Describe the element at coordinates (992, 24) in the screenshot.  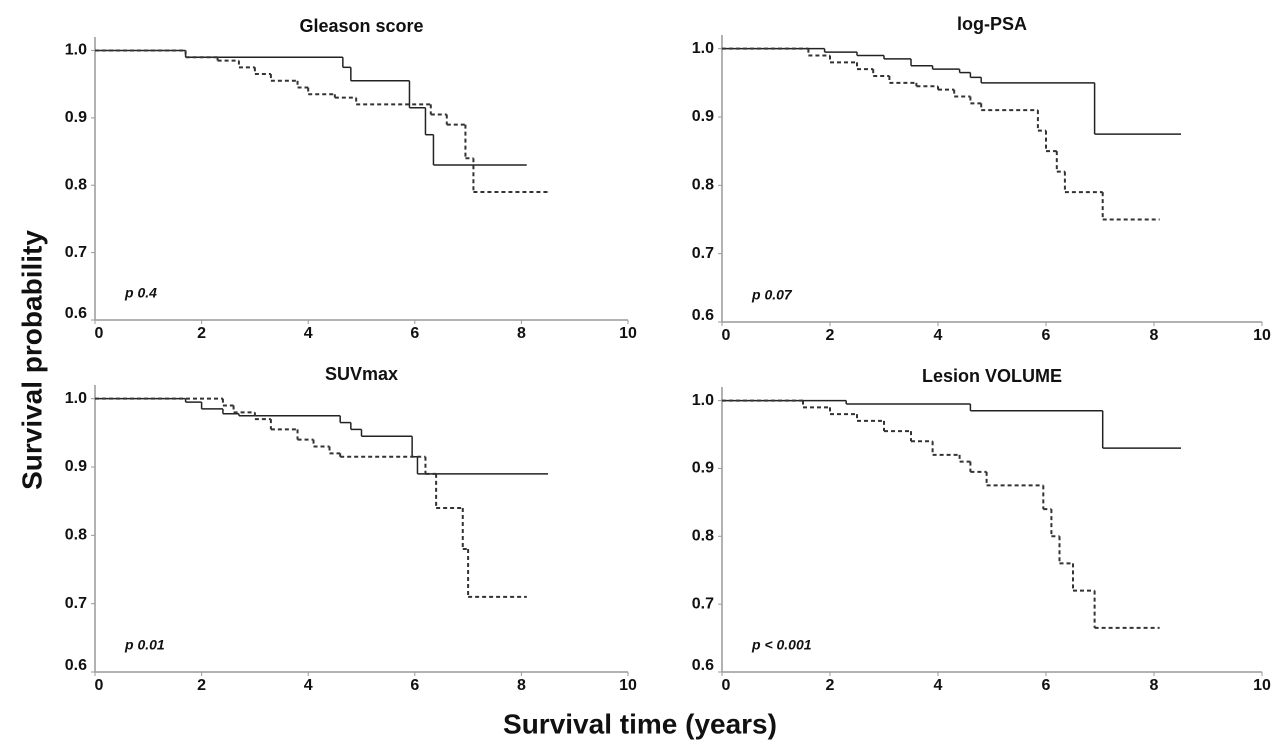
I see `panel-title: log-PSA` at that location.